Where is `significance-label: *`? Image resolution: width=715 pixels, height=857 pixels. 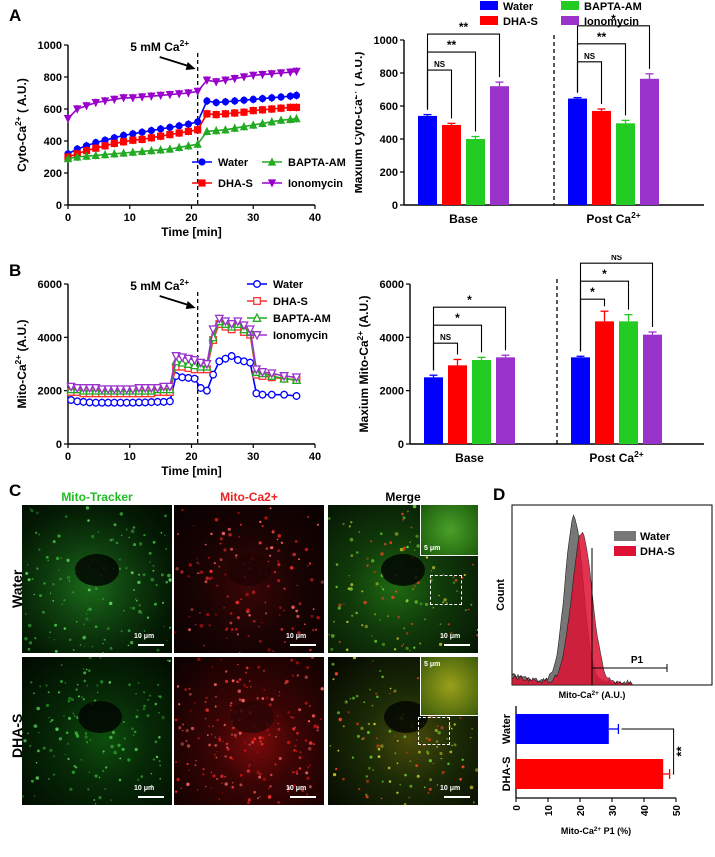
significance-label: * is located at coordinates (592, 292).